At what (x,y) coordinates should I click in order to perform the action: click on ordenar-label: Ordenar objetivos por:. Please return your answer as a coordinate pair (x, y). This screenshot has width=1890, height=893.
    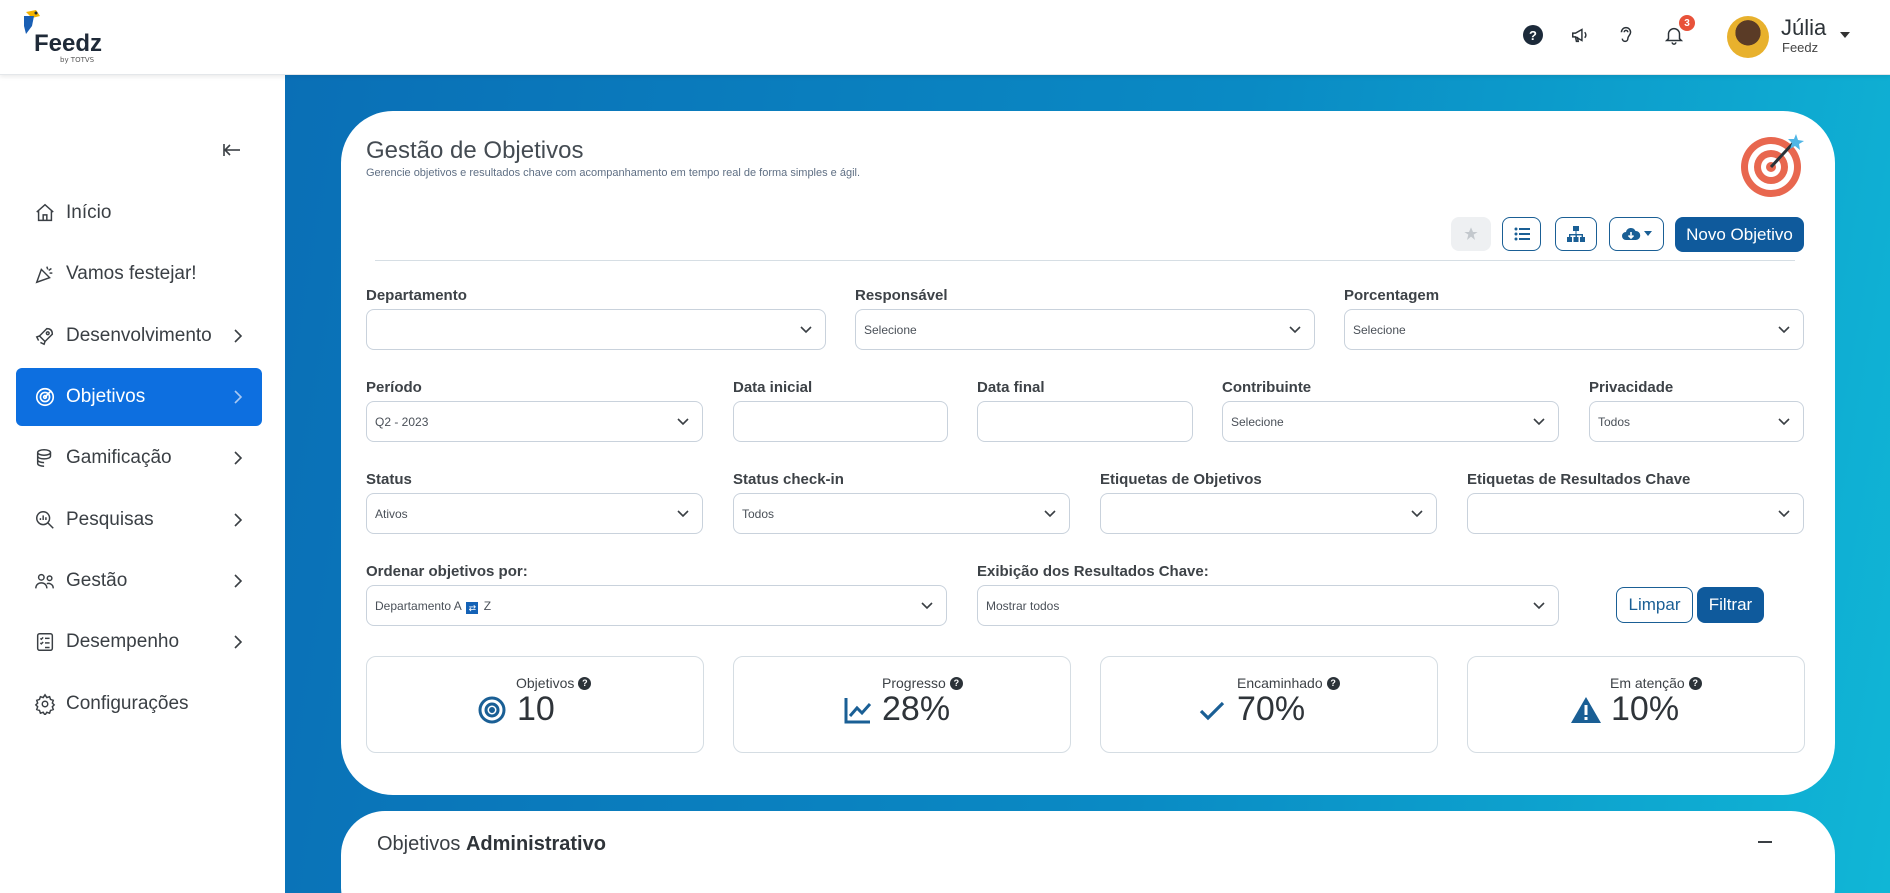
    Looking at the image, I should click on (447, 571).